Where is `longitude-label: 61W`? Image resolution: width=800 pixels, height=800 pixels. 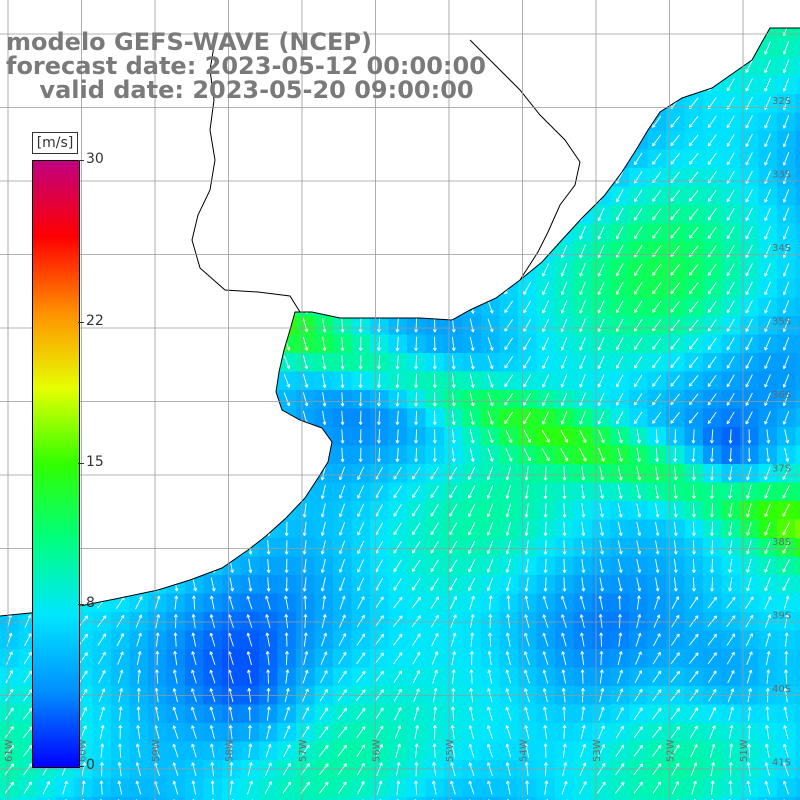
longitude-label: 61W is located at coordinates (9, 750).